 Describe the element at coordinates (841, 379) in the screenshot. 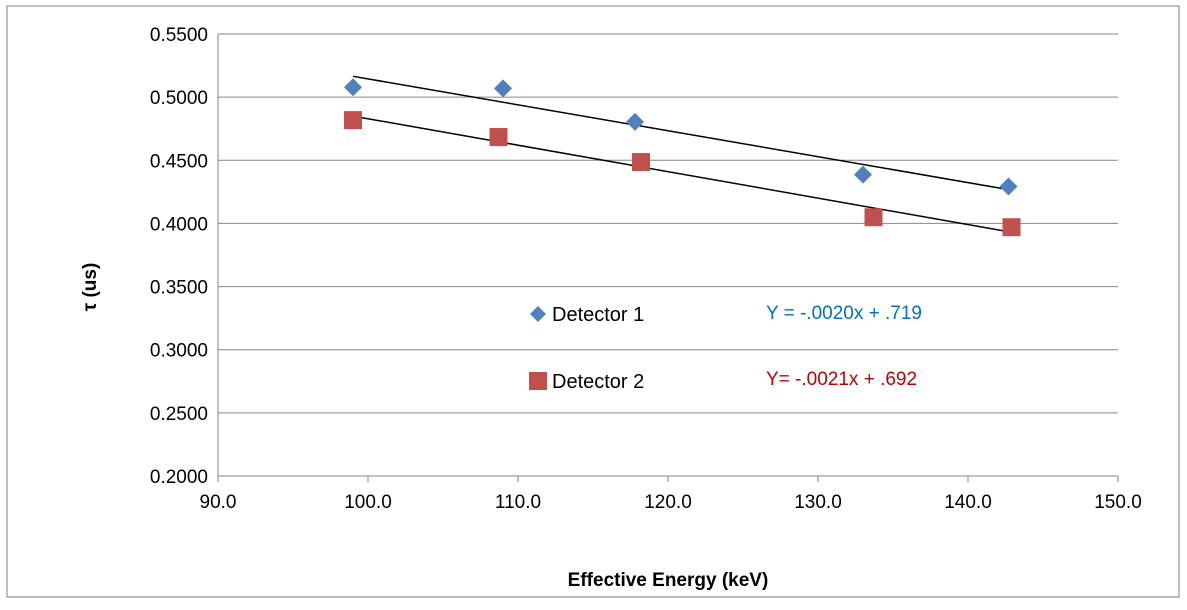

I see `equation-series-1: Y= -.0021x + .692` at that location.